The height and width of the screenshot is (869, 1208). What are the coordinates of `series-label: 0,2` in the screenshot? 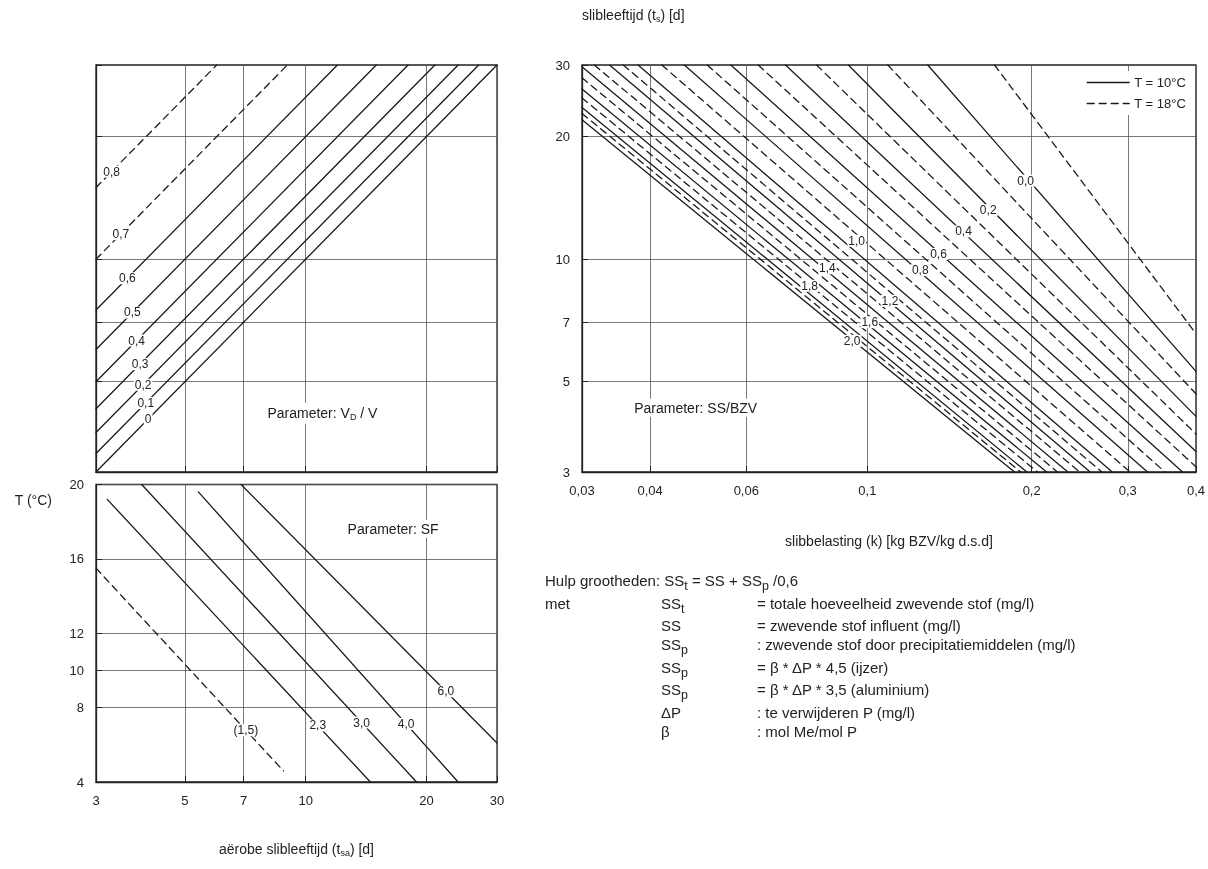 It's located at (143, 384).